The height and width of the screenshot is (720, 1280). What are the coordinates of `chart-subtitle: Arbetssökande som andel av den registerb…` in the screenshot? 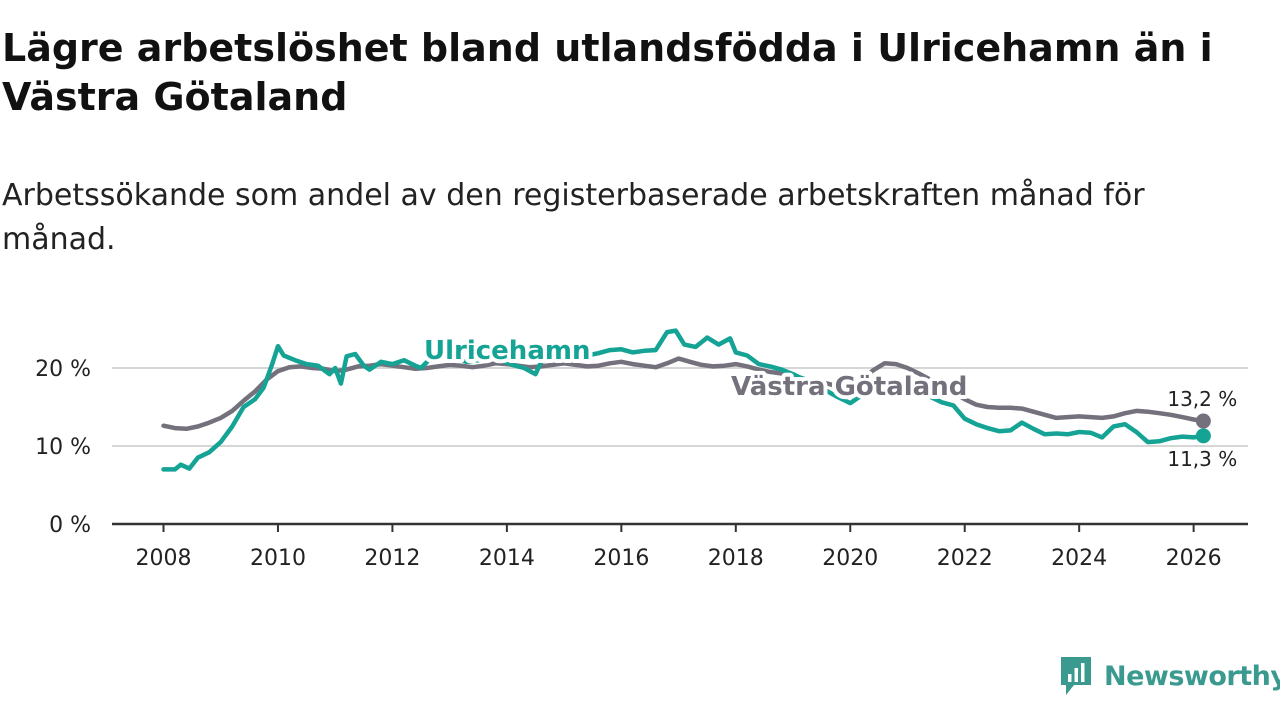 It's located at (573, 217).